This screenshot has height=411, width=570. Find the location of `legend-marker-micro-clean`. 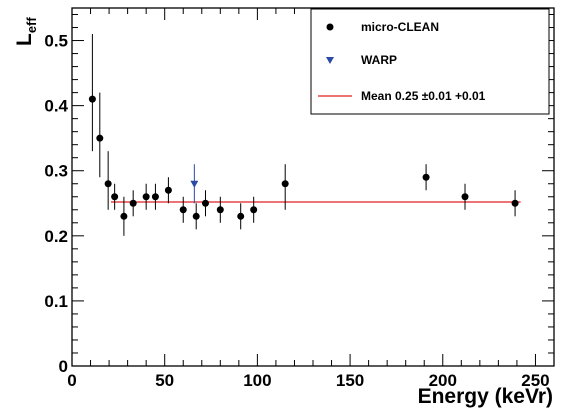

legend-marker-micro-clean is located at coordinates (330, 27).